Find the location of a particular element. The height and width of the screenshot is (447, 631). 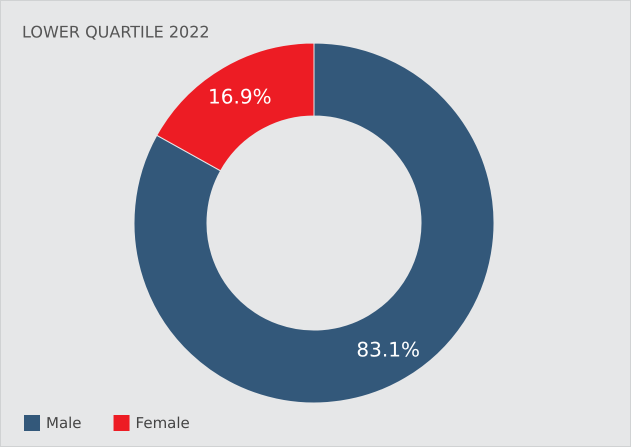

data-label: 83.1% is located at coordinates (388, 349).